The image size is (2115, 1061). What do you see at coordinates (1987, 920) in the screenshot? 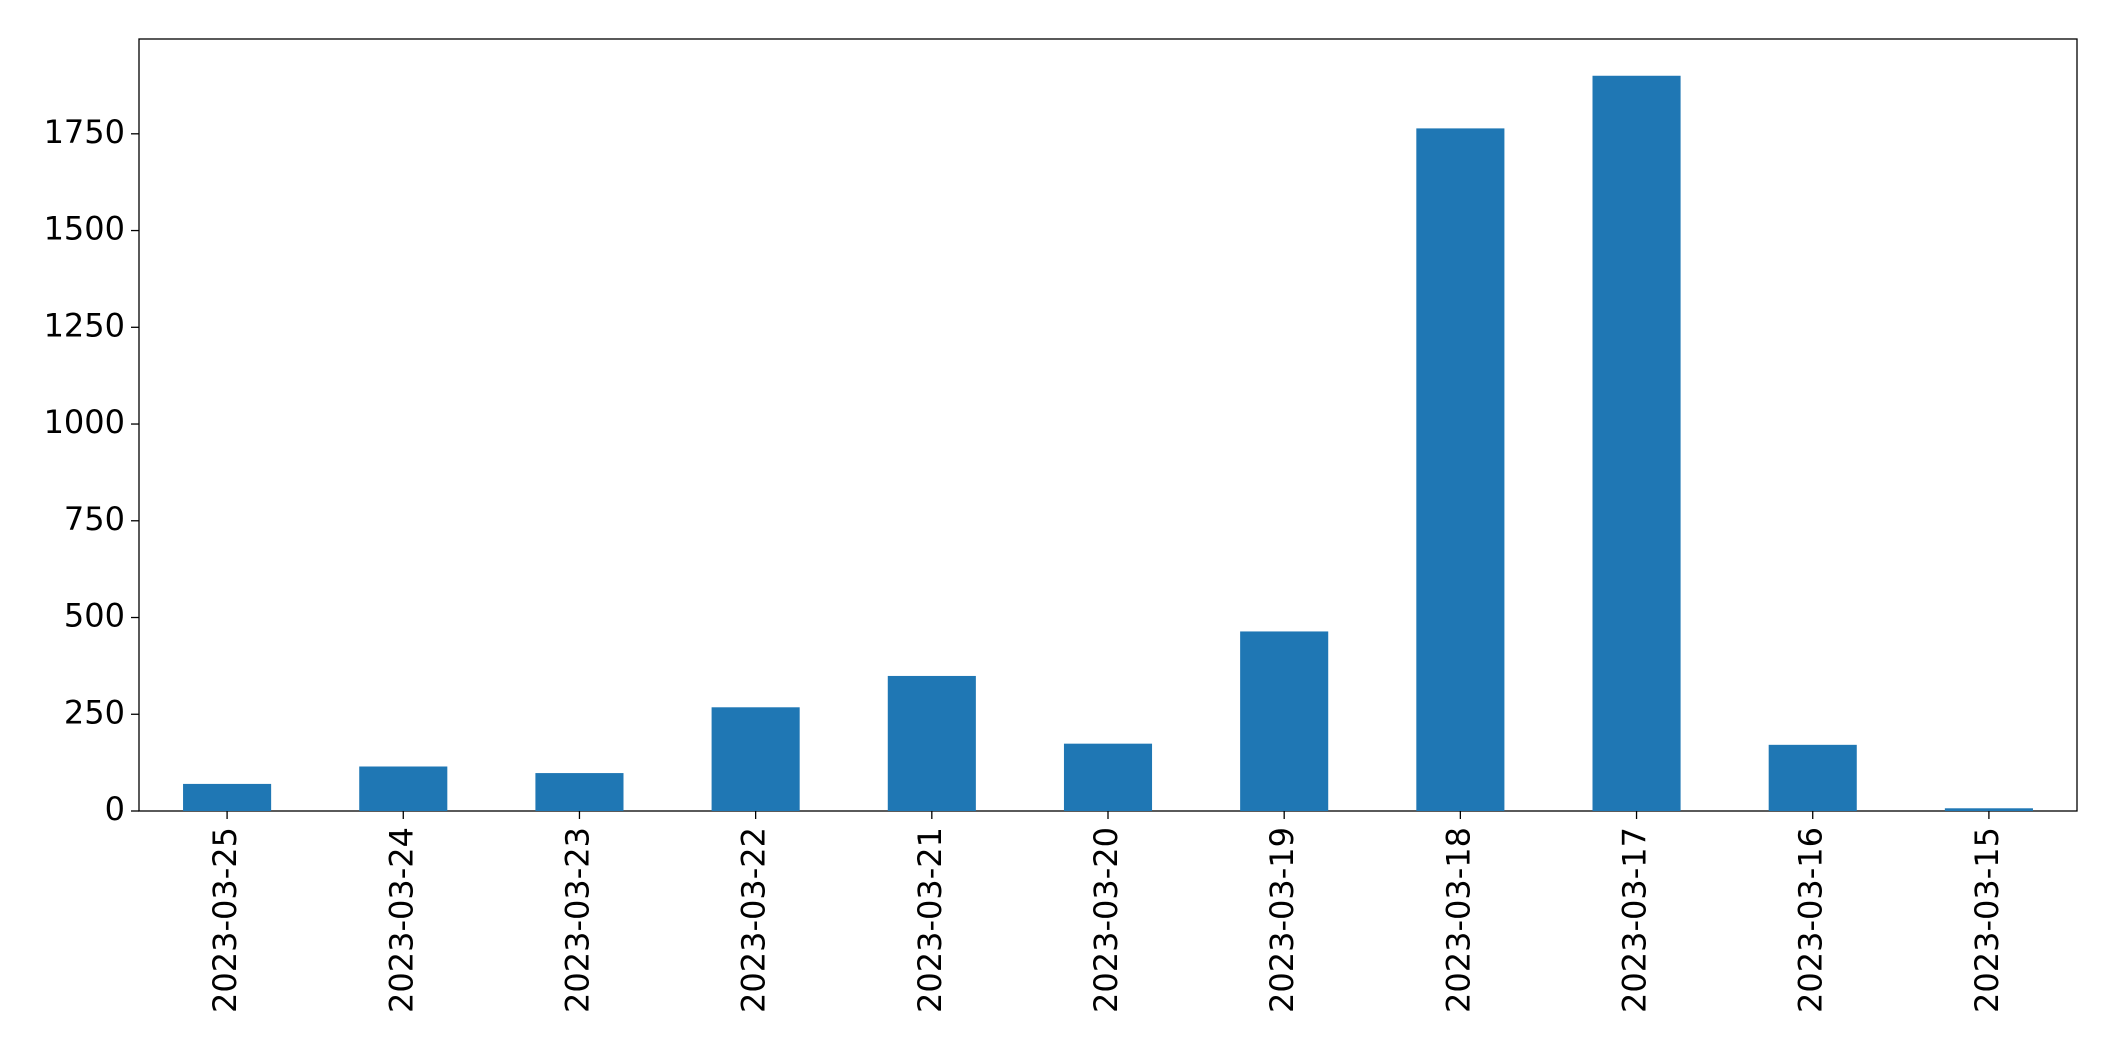
I see `x-tick-label: 2023-03-15` at bounding box center [1987, 920].